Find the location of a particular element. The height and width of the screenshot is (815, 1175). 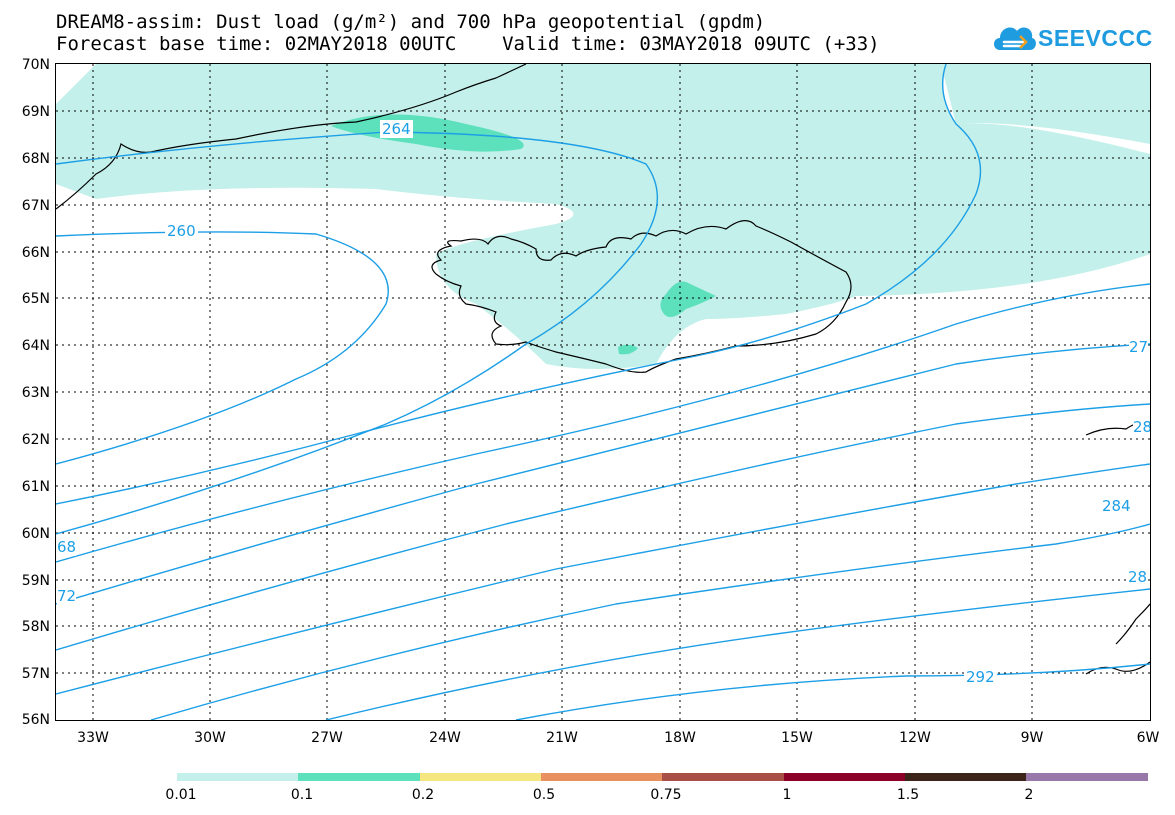

lon-label: 33W is located at coordinates (93, 738).